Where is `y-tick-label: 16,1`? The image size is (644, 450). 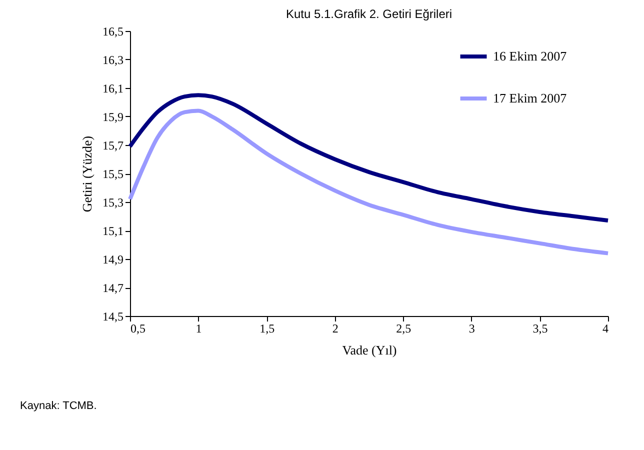 y-tick-label: 16,1 is located at coordinates (113, 89).